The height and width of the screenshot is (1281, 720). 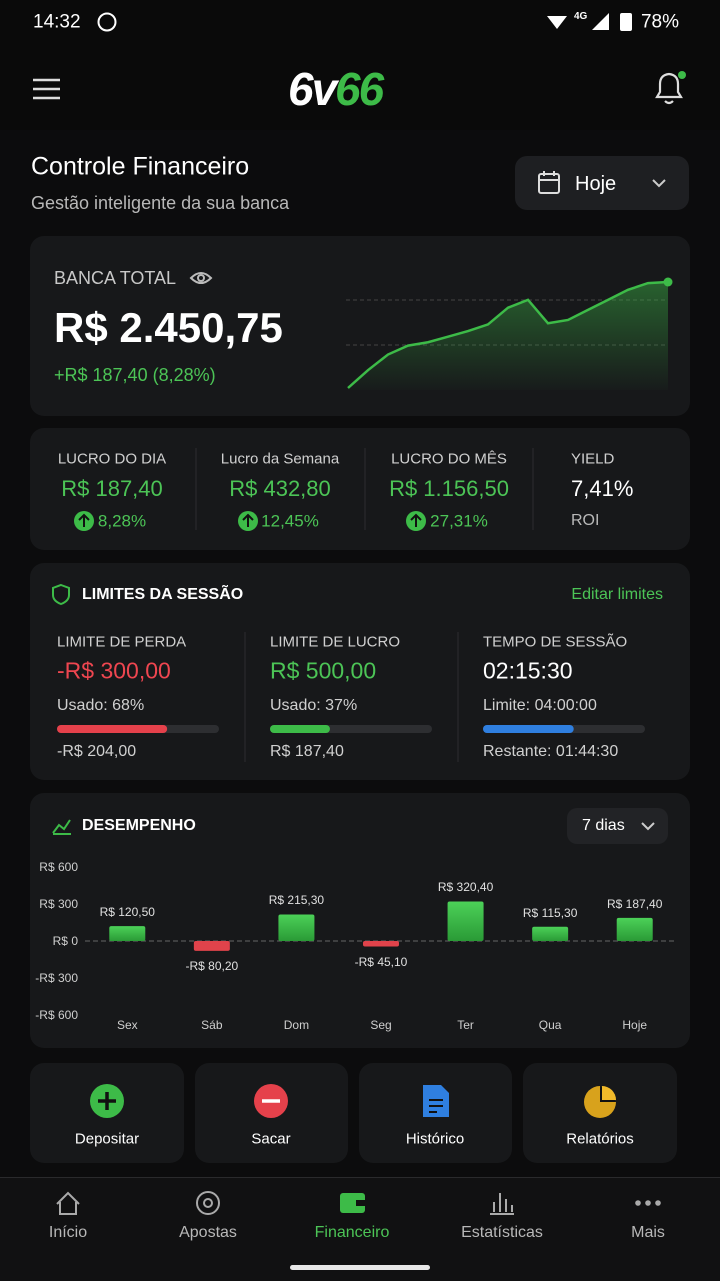 I want to click on period-select, so click(x=602, y=183).